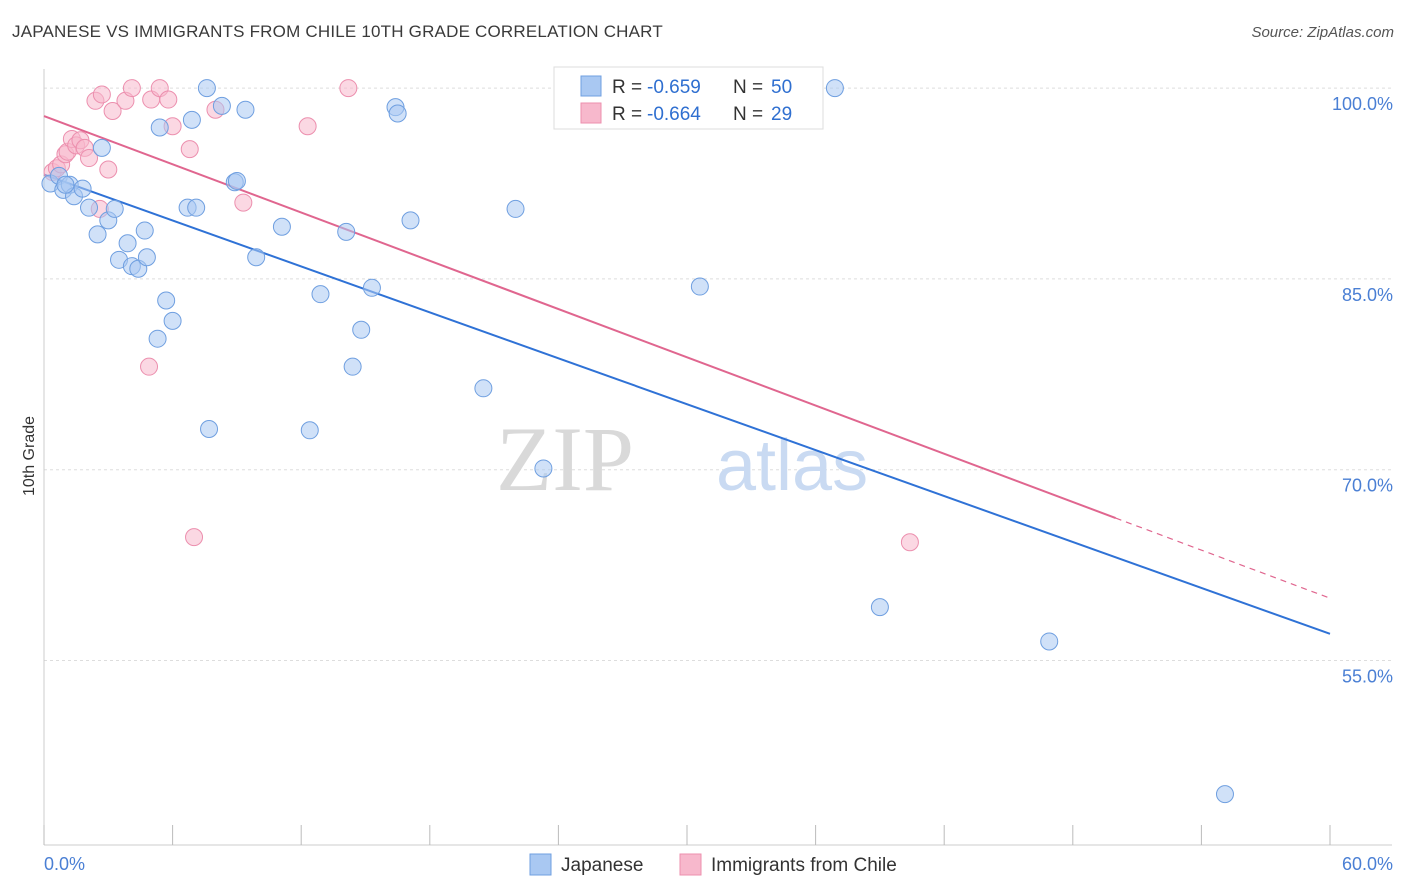 The height and width of the screenshot is (892, 1406). What do you see at coordinates (1362, 390) in the screenshot?
I see `y-tick-labels: 100.0% 85.0% 70.0% 55.0%` at bounding box center [1362, 390].